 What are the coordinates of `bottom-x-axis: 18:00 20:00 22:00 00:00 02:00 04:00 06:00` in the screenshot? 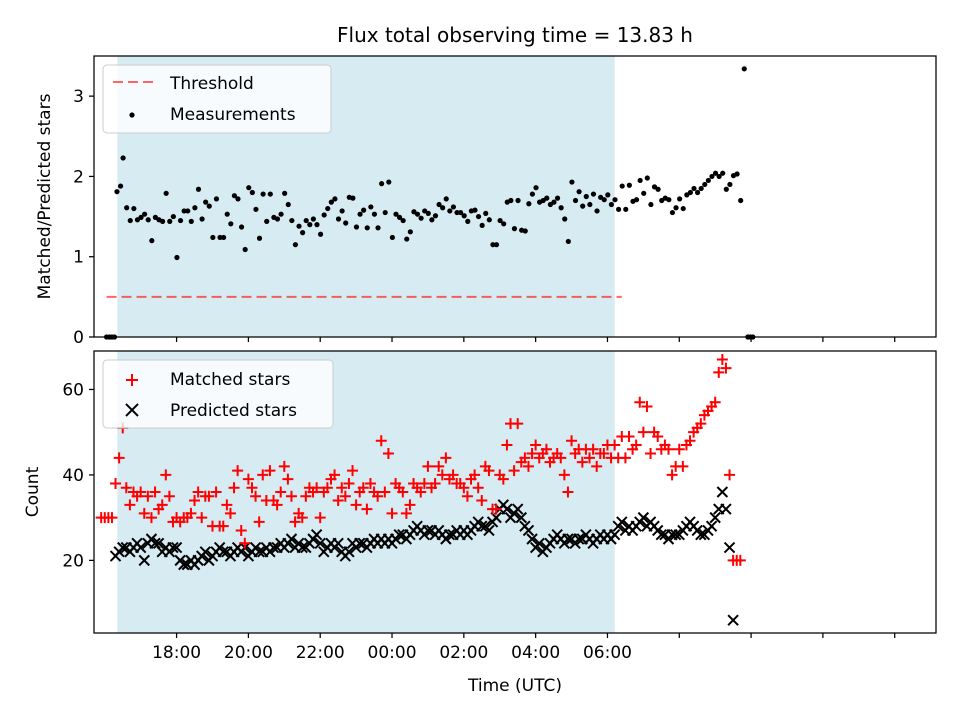 It's located at (524, 648).